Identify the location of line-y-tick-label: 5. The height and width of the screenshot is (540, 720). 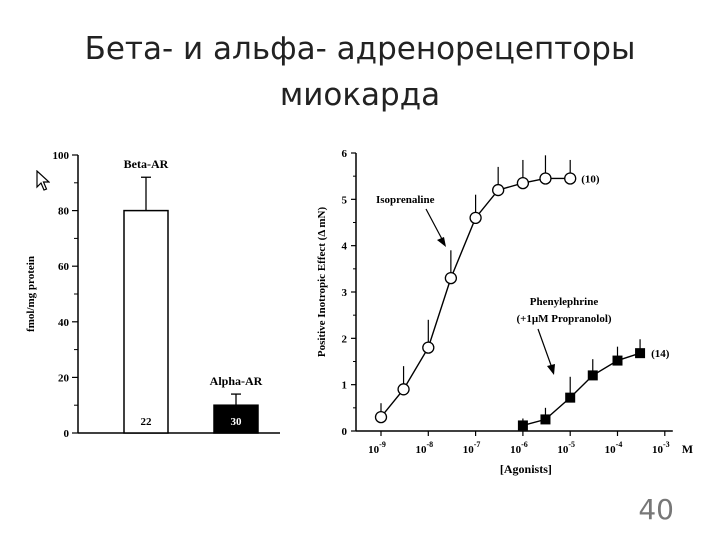
(345, 200).